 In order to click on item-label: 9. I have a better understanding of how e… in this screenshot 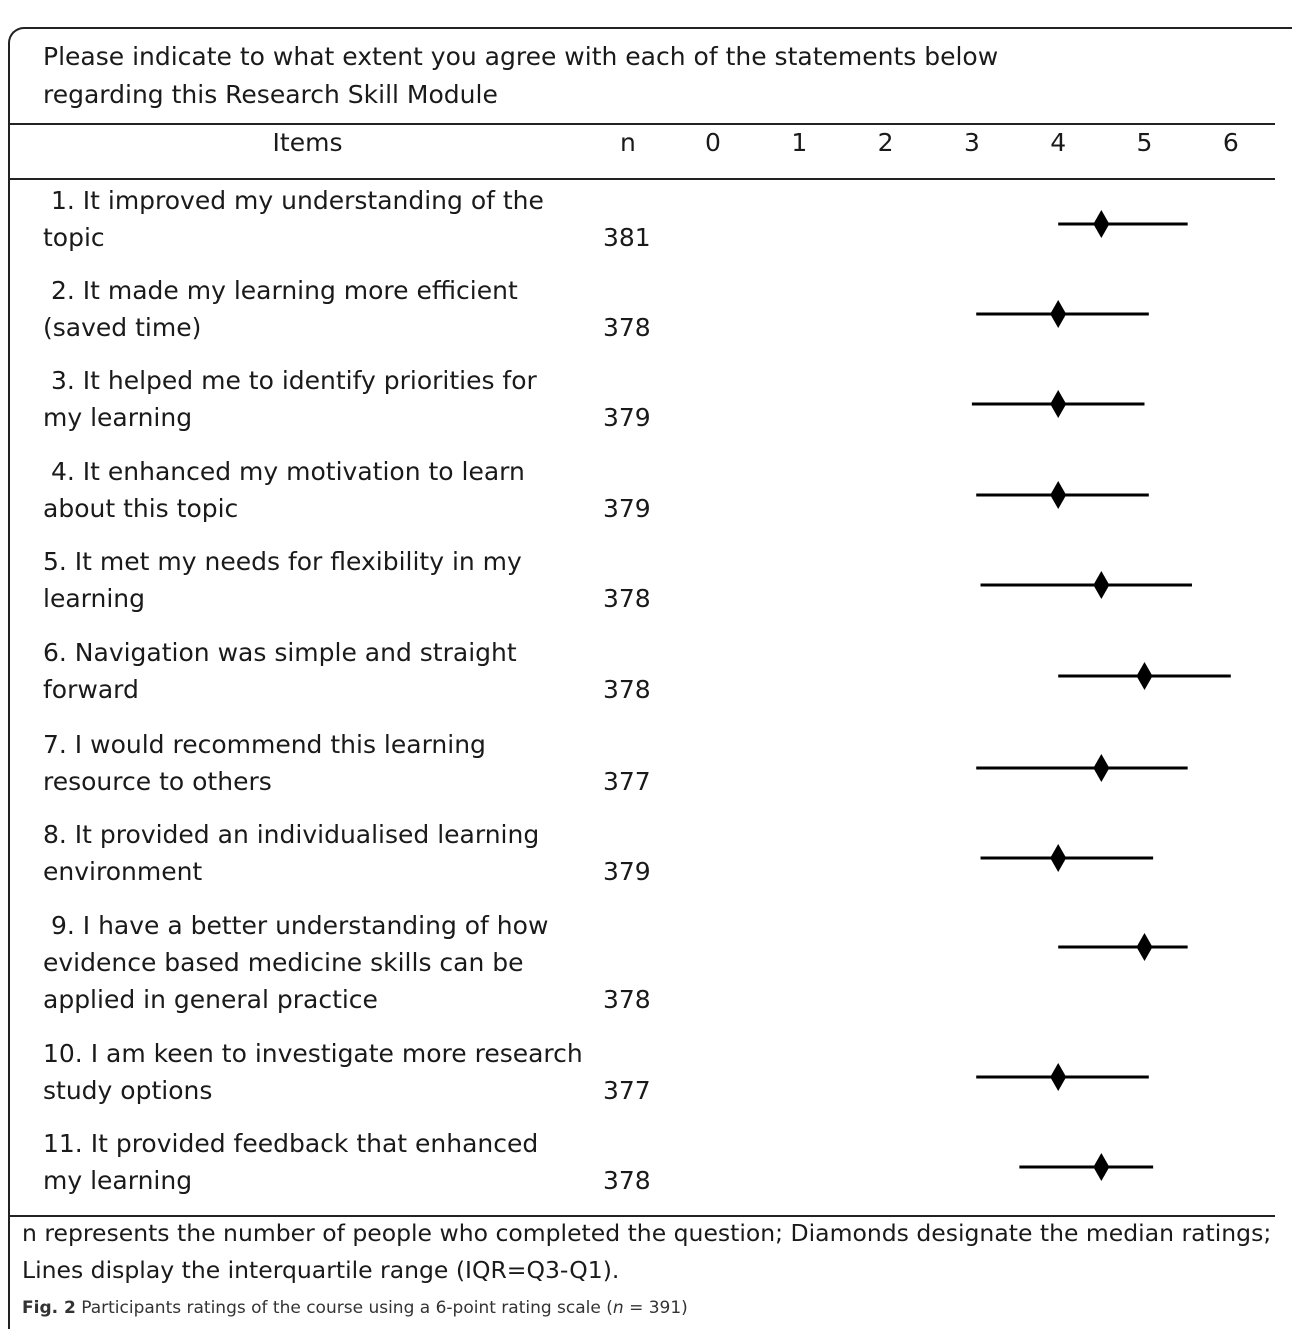, I will do `click(323, 962)`.